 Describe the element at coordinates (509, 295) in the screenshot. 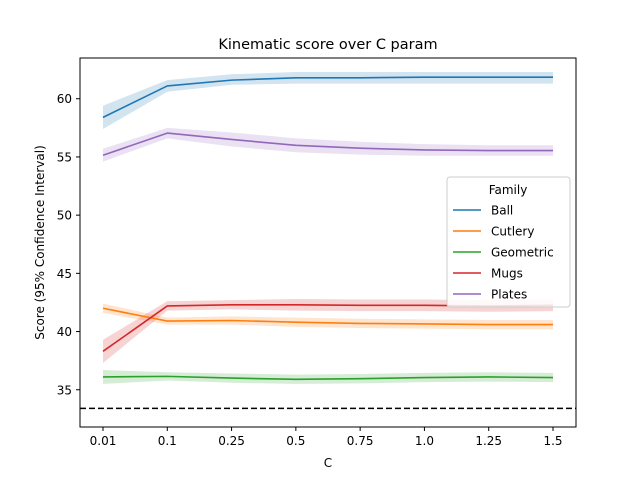

I see `legend-label: Plates` at that location.